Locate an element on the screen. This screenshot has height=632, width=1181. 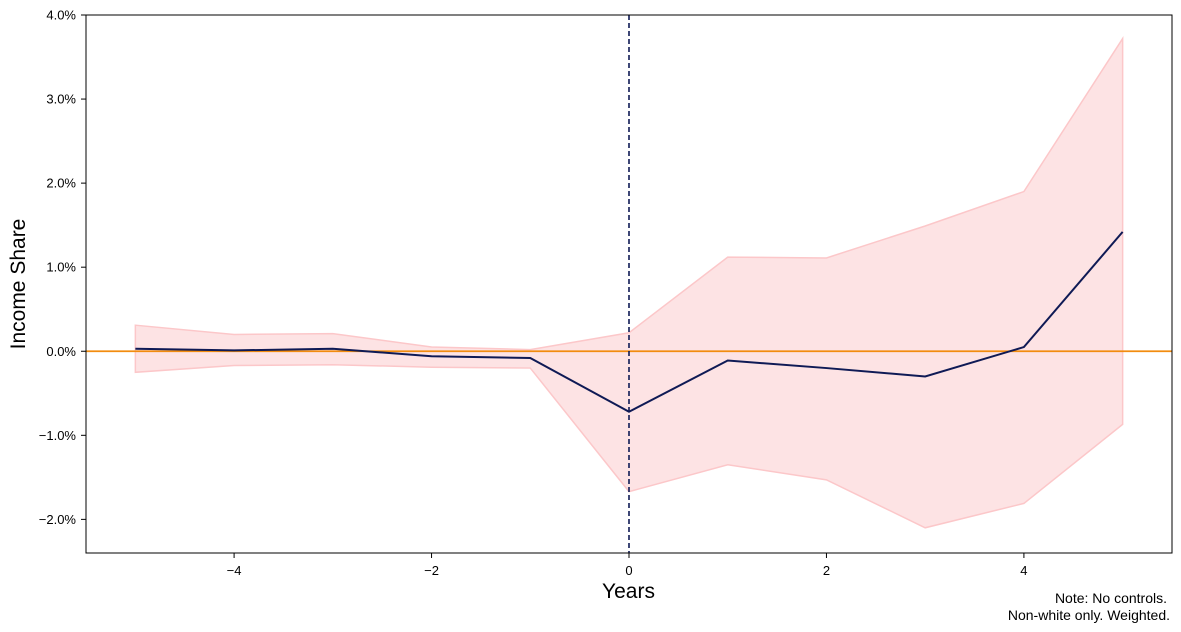
x-tick-label: −4 is located at coordinates (234, 570).